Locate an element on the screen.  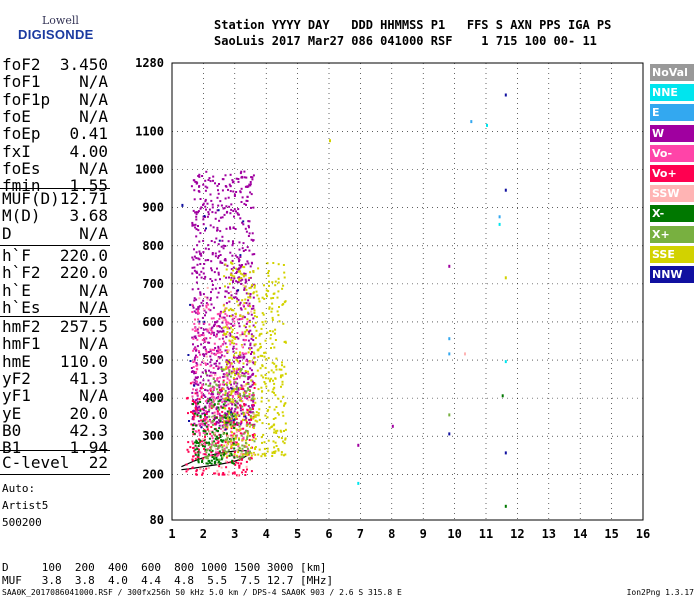
param-row: foF2 3.450 is located at coordinates (55, 65).